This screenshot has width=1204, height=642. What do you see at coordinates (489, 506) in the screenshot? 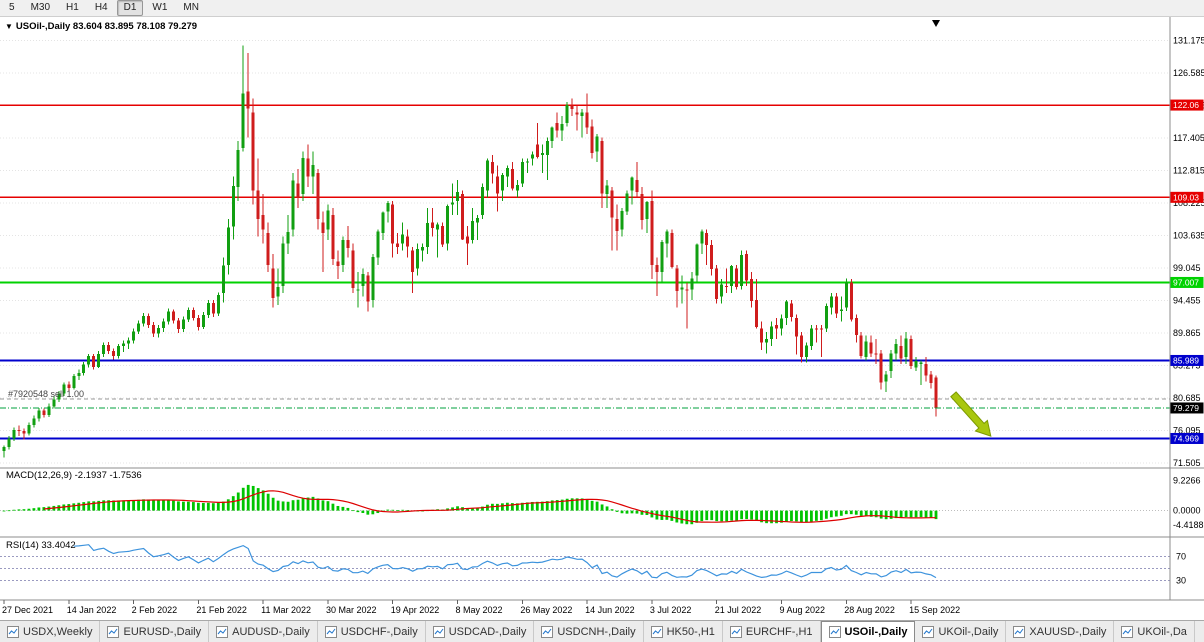
I see `macd-signal-line` at bounding box center [489, 506].